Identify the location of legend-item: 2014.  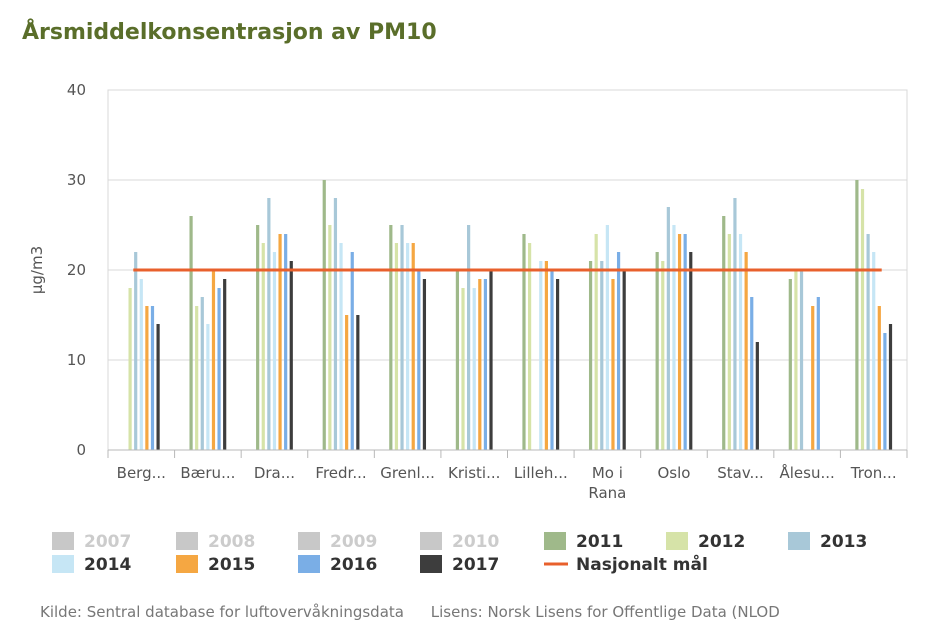
(91, 565).